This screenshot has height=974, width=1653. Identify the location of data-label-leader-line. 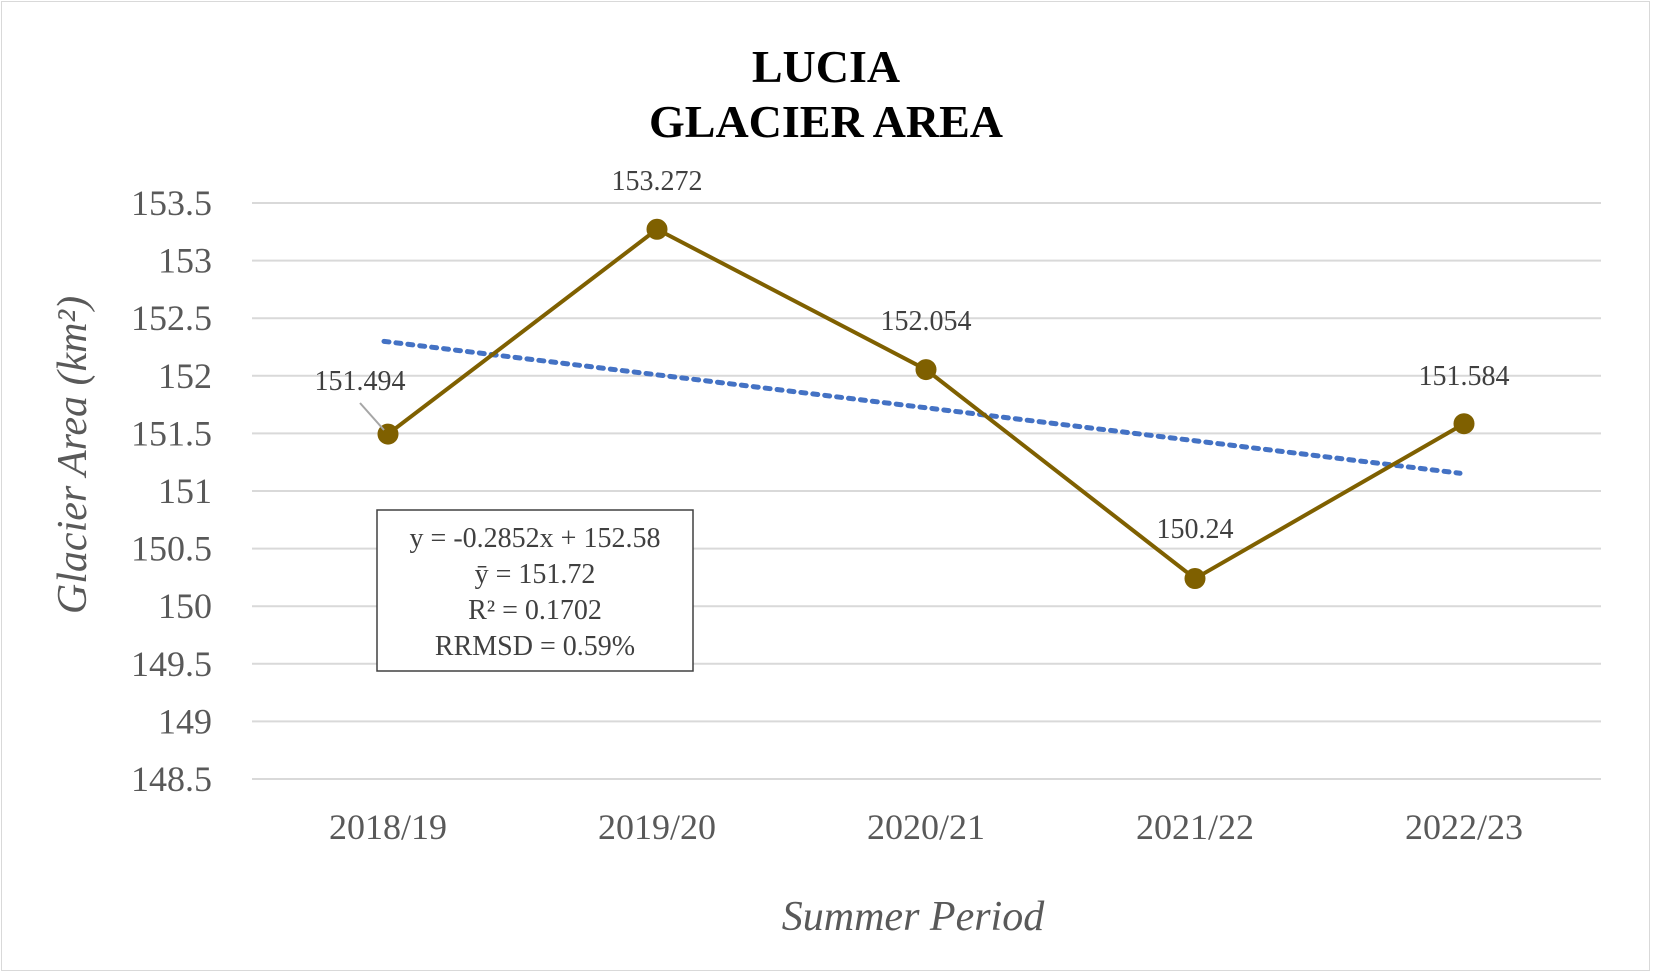
(372, 416).